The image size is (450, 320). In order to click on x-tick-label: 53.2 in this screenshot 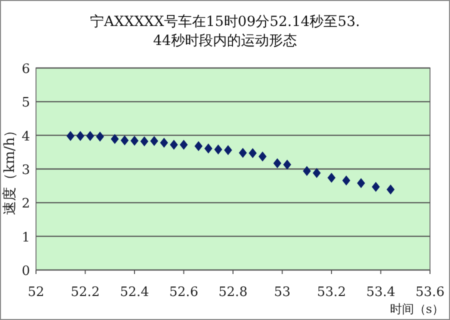, I will do `click(331, 292)`.